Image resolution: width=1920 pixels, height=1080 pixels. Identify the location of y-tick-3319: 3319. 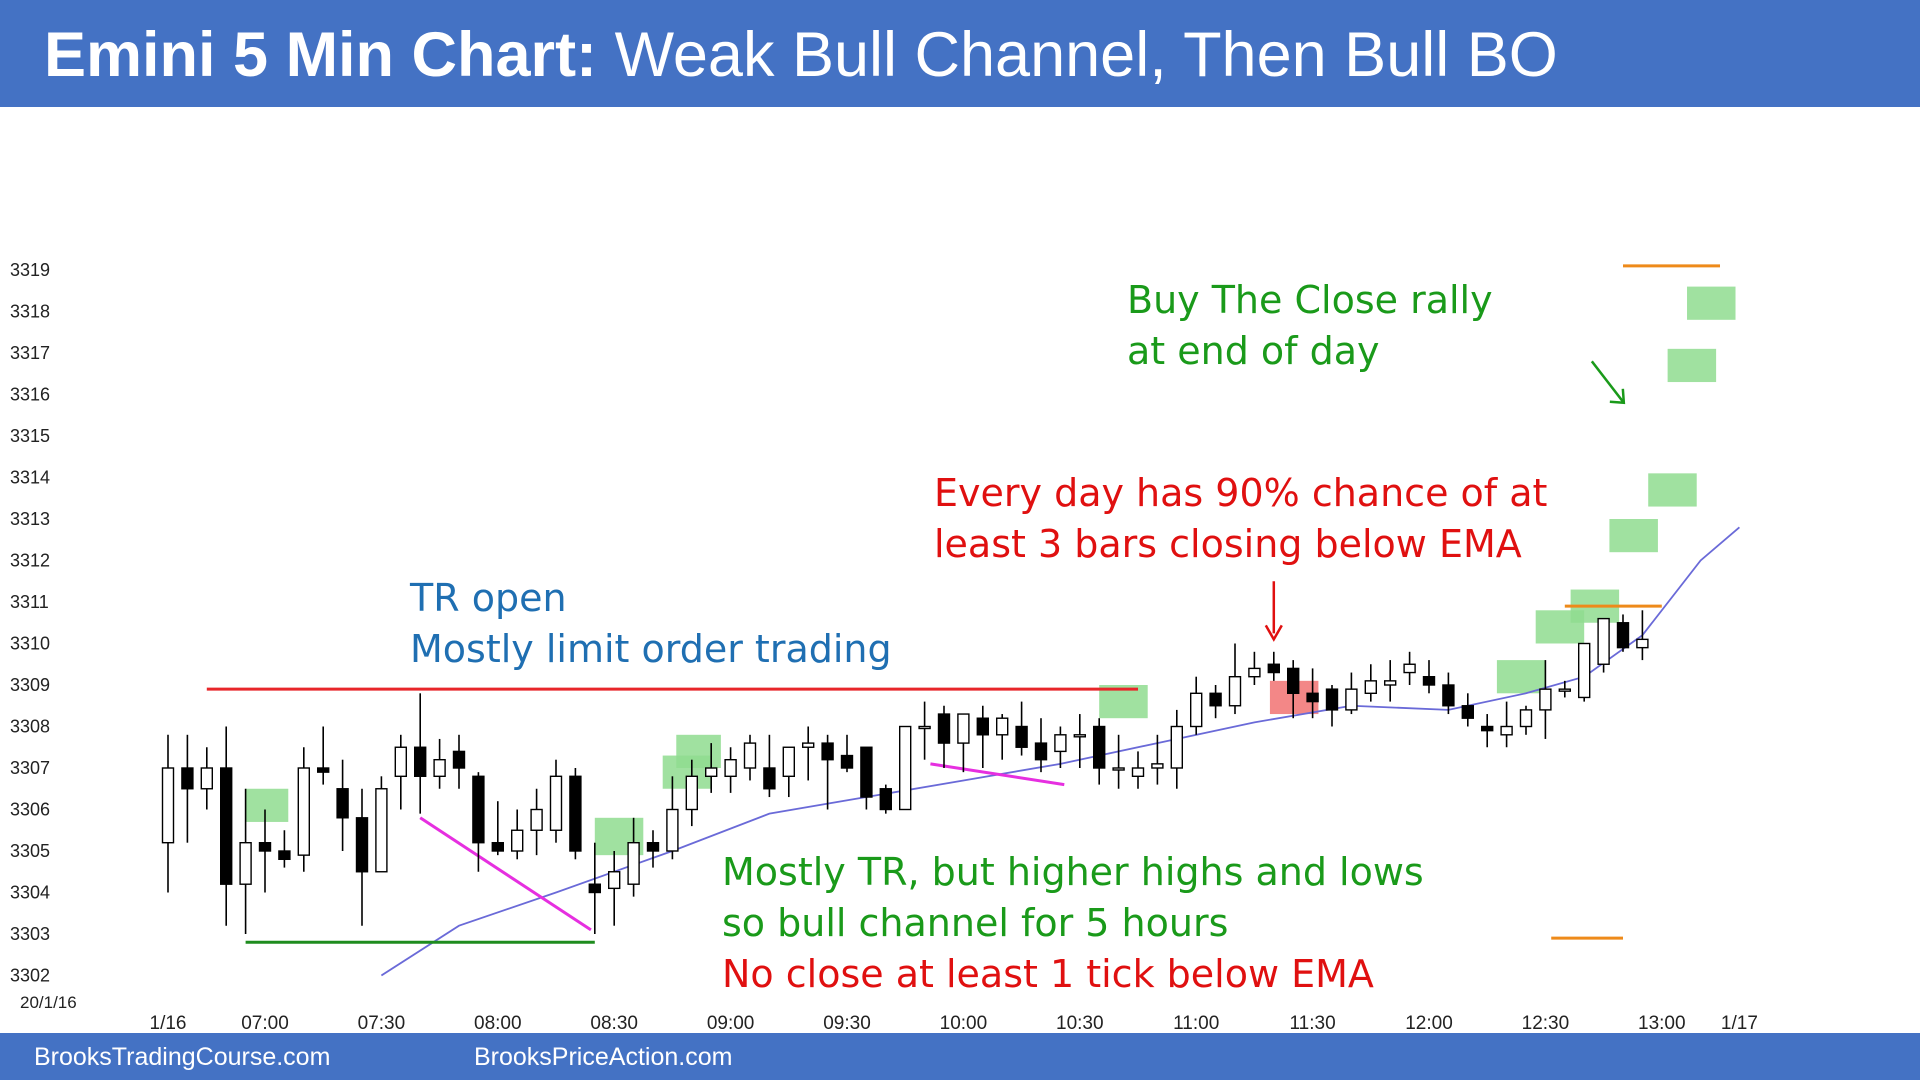
(30, 270).